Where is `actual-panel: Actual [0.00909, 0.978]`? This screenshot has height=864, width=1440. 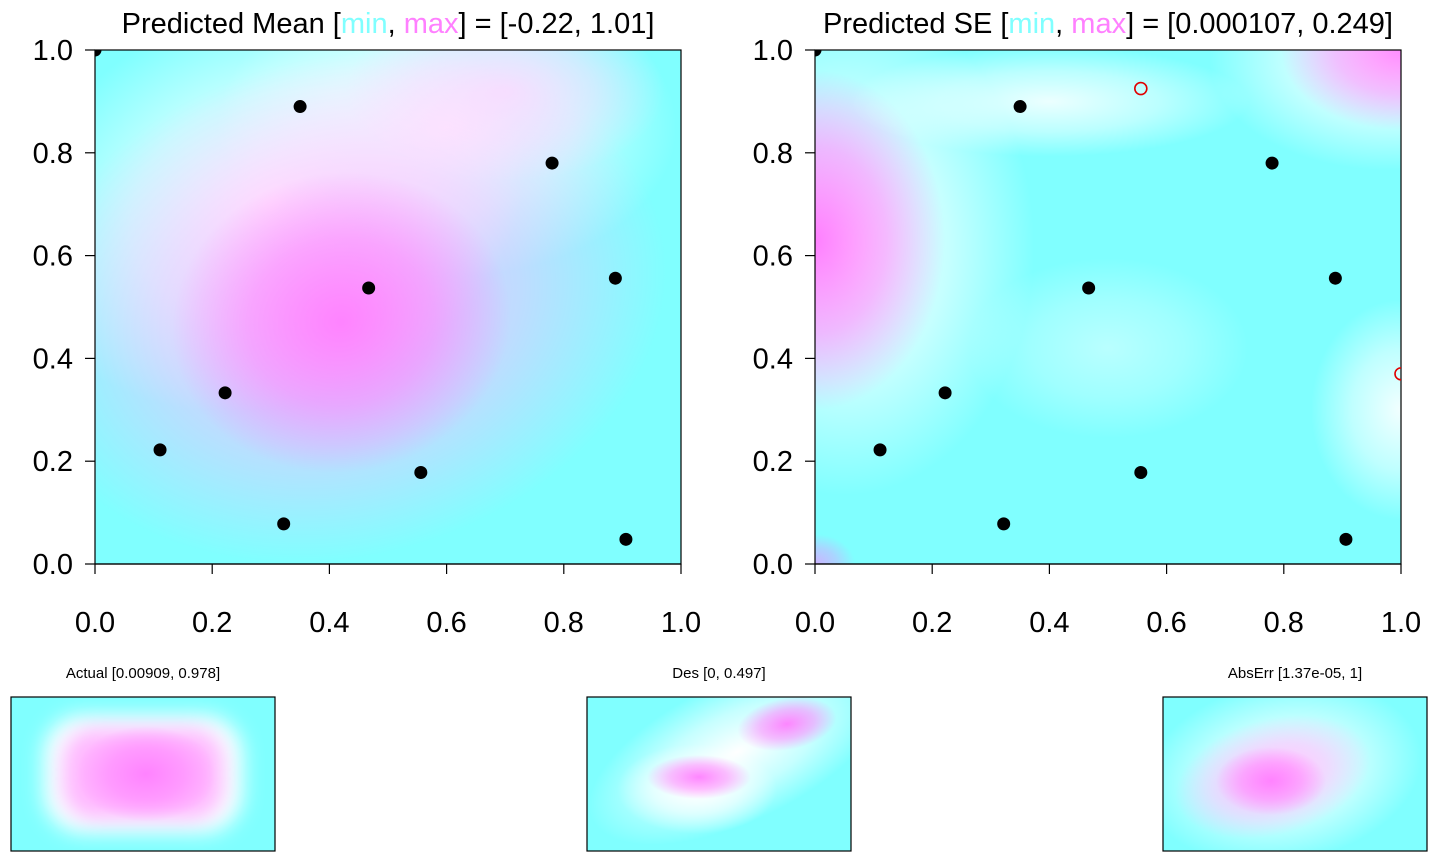
actual-panel: Actual [0.00909, 0.978] is located at coordinates (143, 758).